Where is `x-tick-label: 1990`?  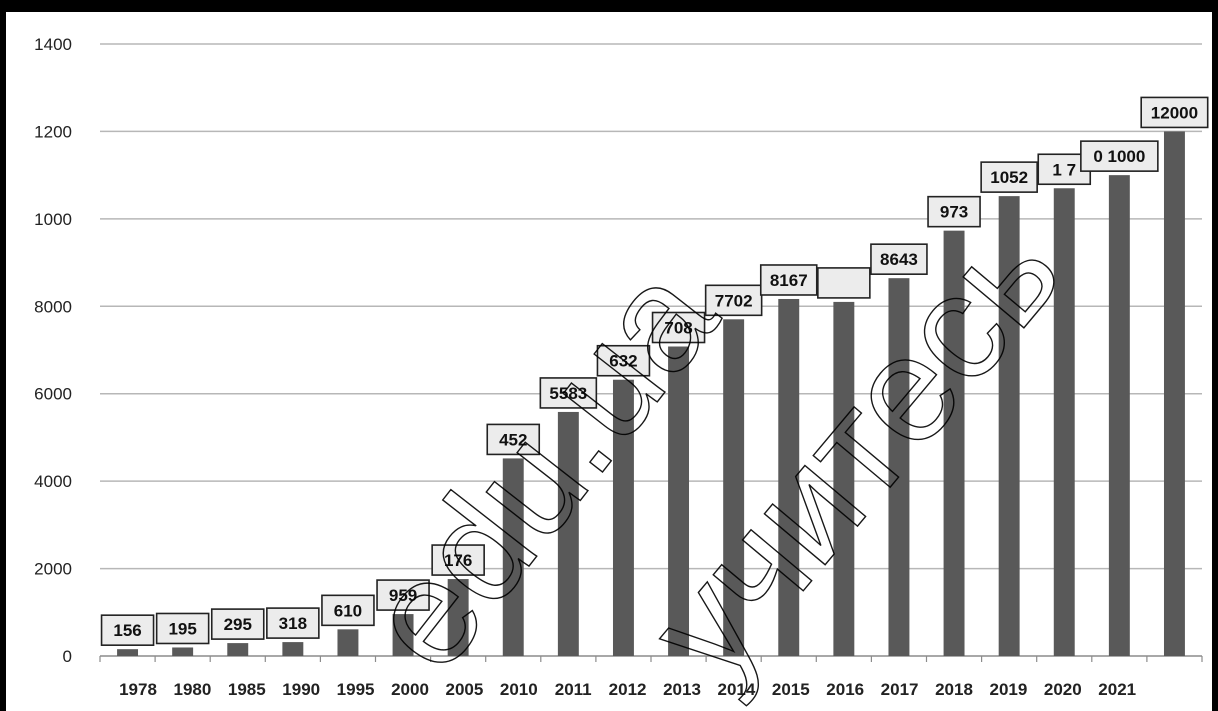 x-tick-label: 1990 is located at coordinates (301, 689).